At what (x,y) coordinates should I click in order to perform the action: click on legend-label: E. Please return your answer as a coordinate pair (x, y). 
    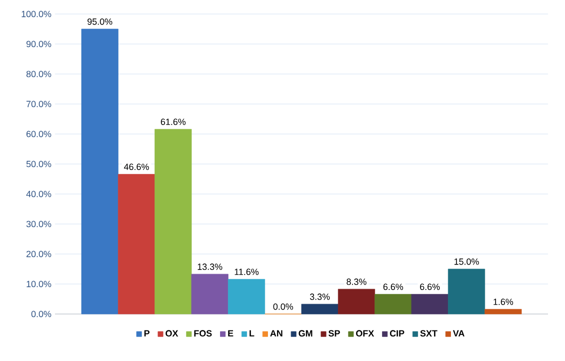
    Looking at the image, I should click on (231, 333).